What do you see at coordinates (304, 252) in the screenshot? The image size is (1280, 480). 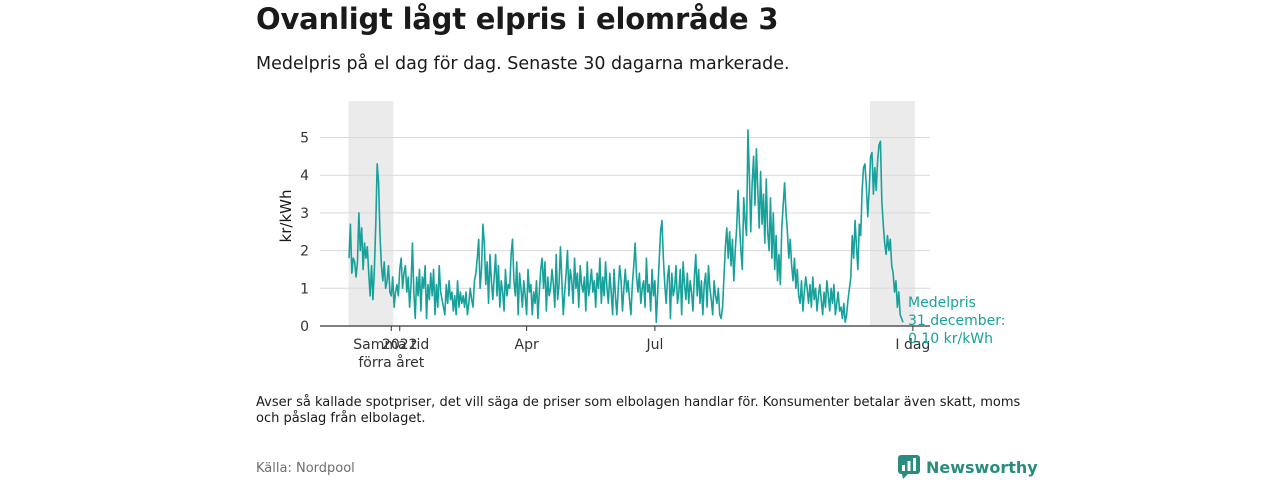 I see `y-tick-label: 2` at bounding box center [304, 252].